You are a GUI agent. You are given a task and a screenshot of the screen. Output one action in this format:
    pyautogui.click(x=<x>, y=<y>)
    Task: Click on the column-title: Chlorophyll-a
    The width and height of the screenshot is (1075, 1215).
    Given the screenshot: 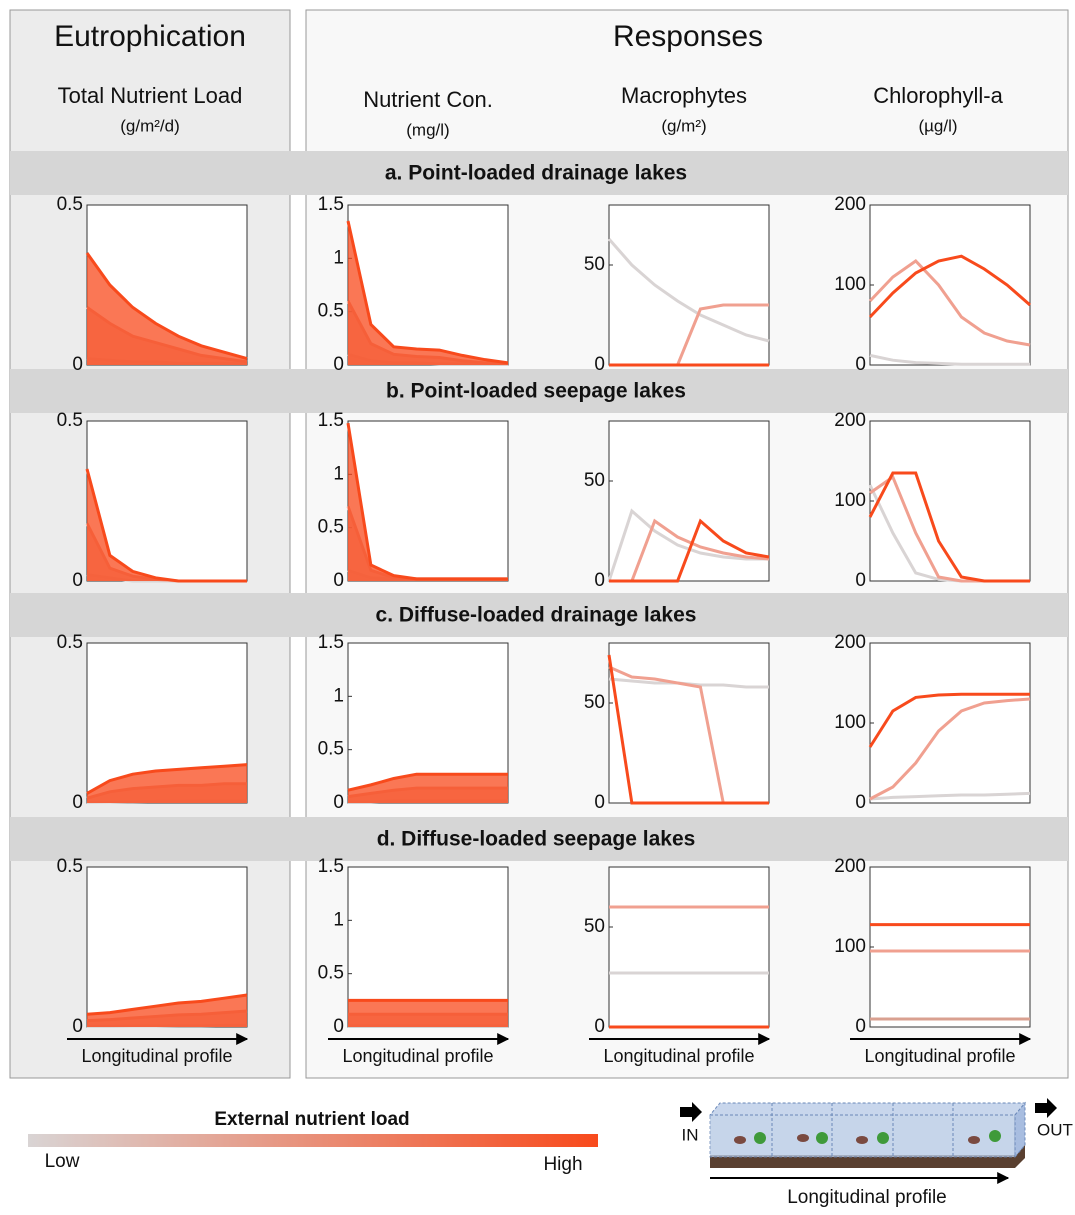 What is the action you would take?
    pyautogui.click(x=938, y=95)
    